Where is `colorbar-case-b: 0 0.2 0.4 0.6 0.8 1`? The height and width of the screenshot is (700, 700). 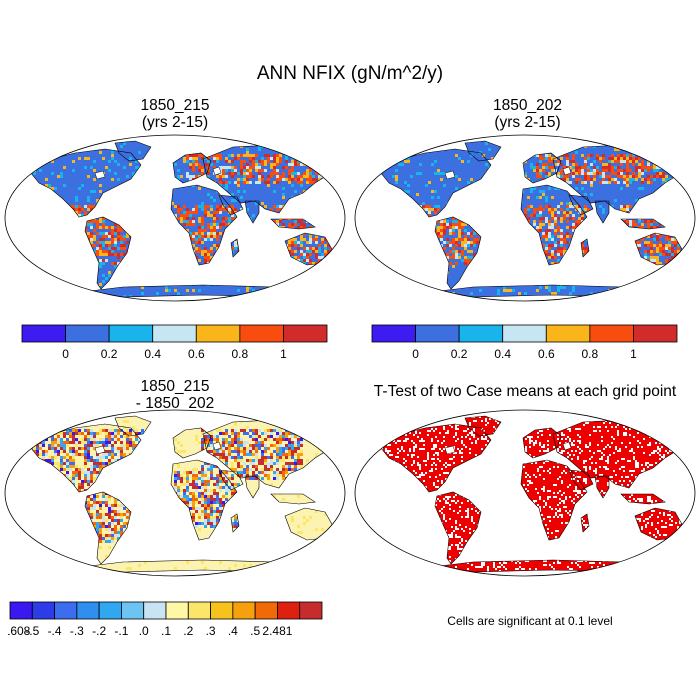 colorbar-case-b: 0 0.2 0.4 0.6 0.8 1 is located at coordinates (524, 342).